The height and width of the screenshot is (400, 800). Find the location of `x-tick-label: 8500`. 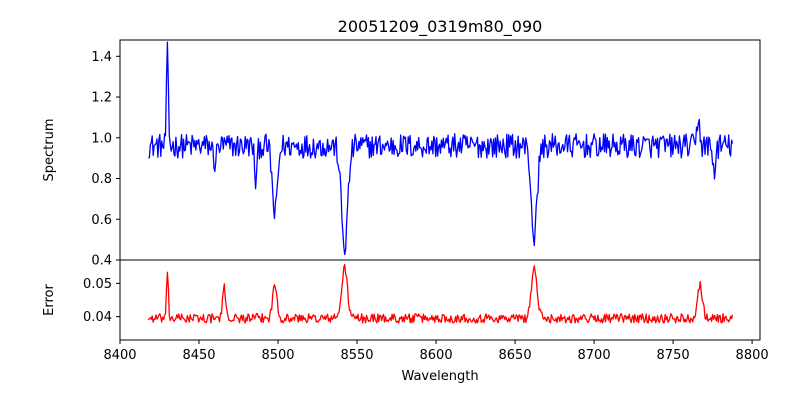

x-tick-label: 8500 is located at coordinates (277, 355).